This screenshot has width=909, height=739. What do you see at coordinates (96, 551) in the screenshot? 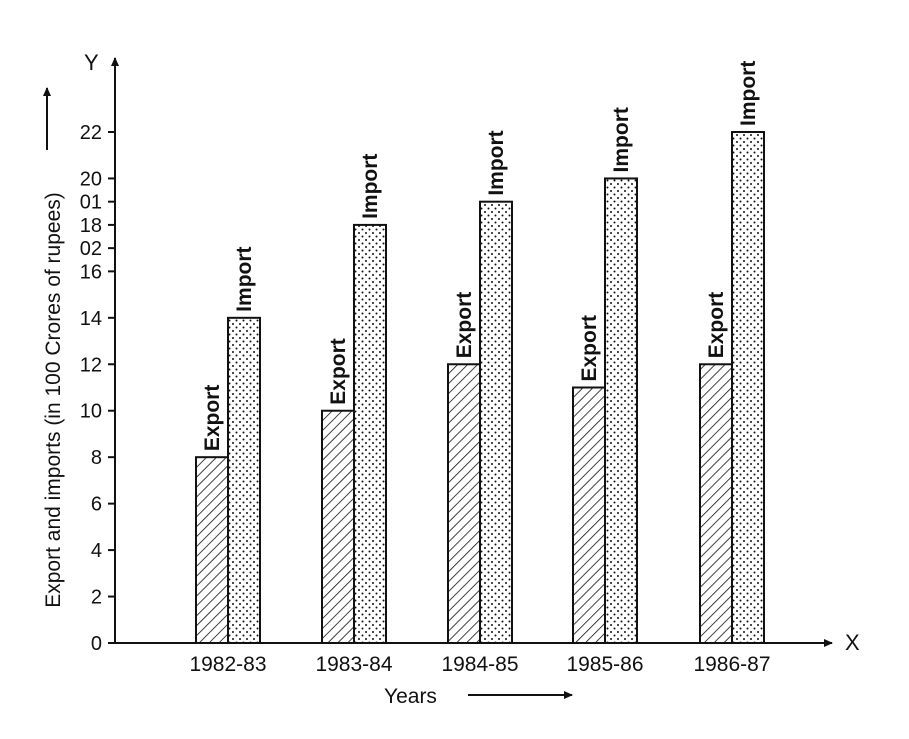
I see `y-tick-label: 4` at bounding box center [96, 551].